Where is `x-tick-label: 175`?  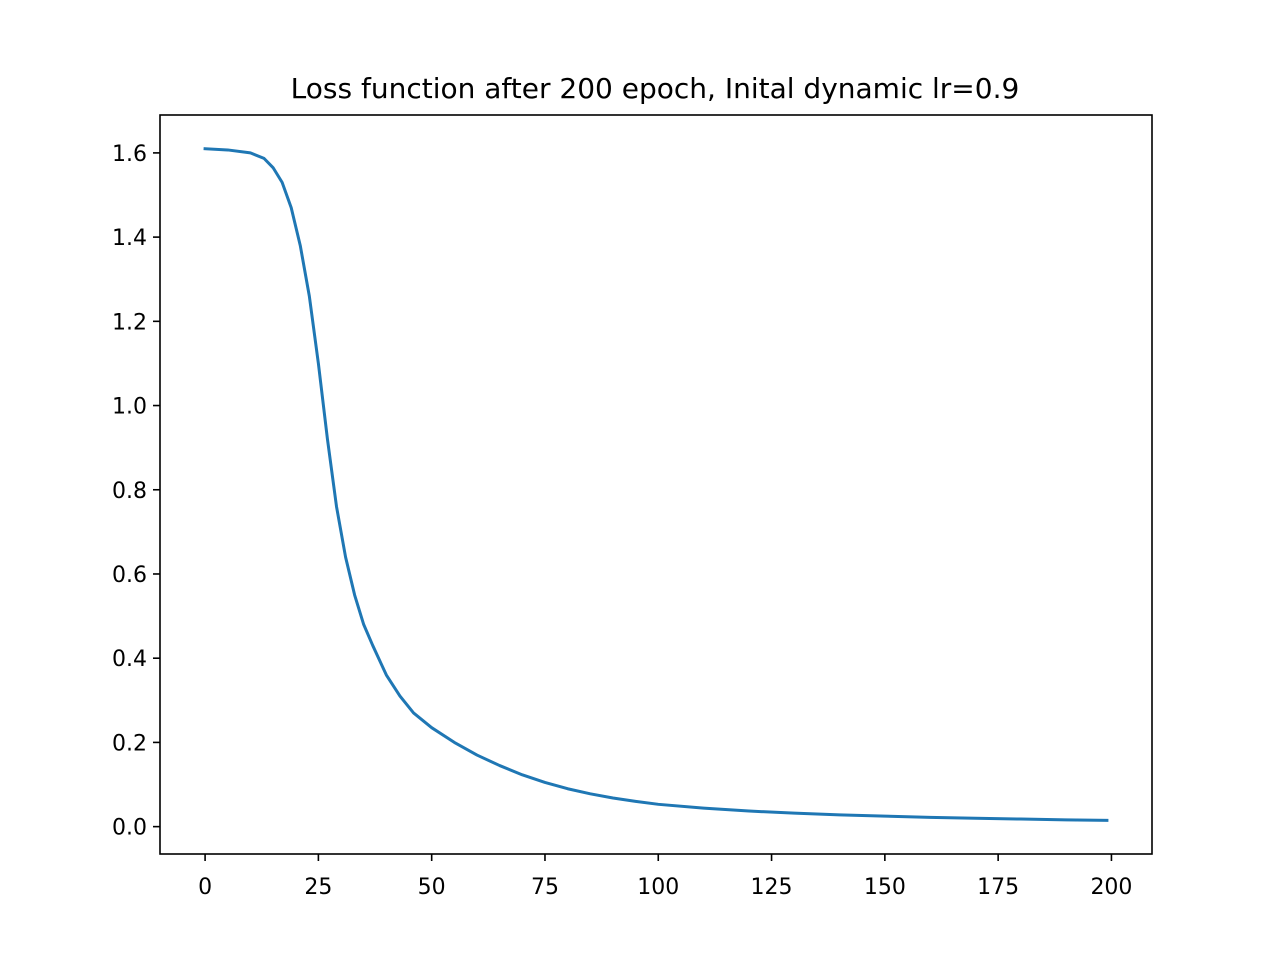
x-tick-label: 175 is located at coordinates (998, 887).